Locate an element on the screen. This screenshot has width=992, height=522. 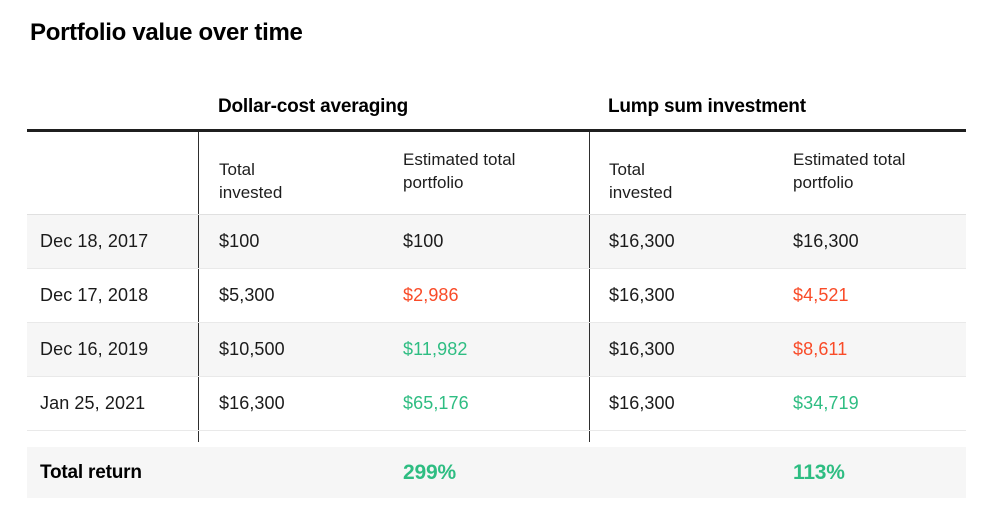
dca-estimated-portfolio-cell: $11,982 is located at coordinates (435, 349).